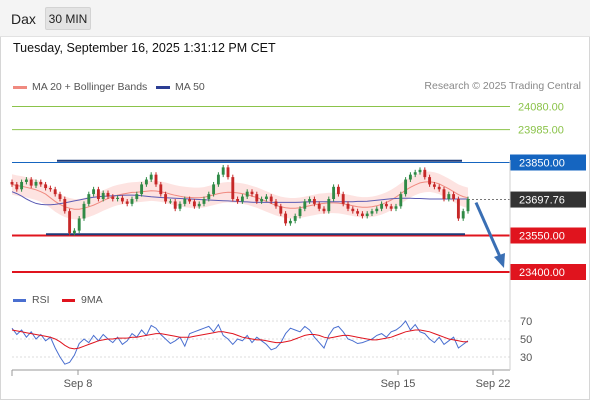  What do you see at coordinates (526, 322) in the screenshot?
I see `rsi-tick-70: 70` at bounding box center [526, 322].